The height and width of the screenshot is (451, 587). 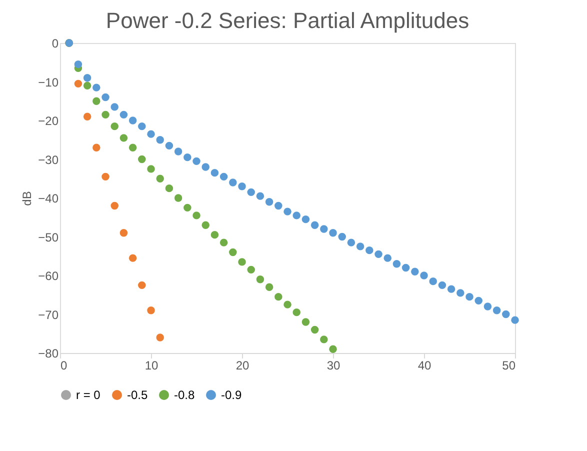 What do you see at coordinates (48, 82) in the screenshot?
I see `y-tick-label: −10` at bounding box center [48, 82].